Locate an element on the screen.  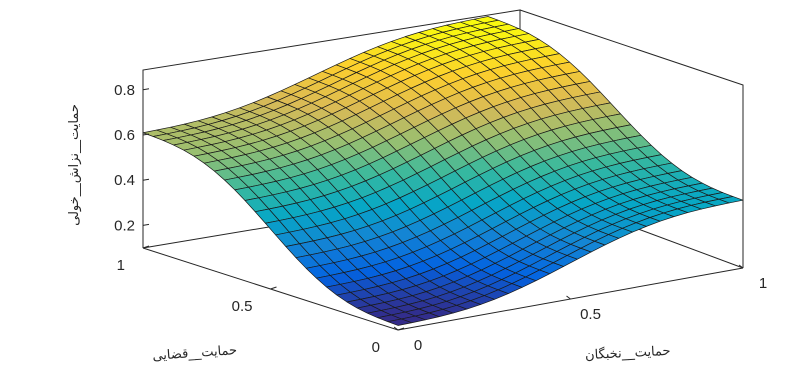
y-tick-label: 1 is located at coordinates (121, 265).